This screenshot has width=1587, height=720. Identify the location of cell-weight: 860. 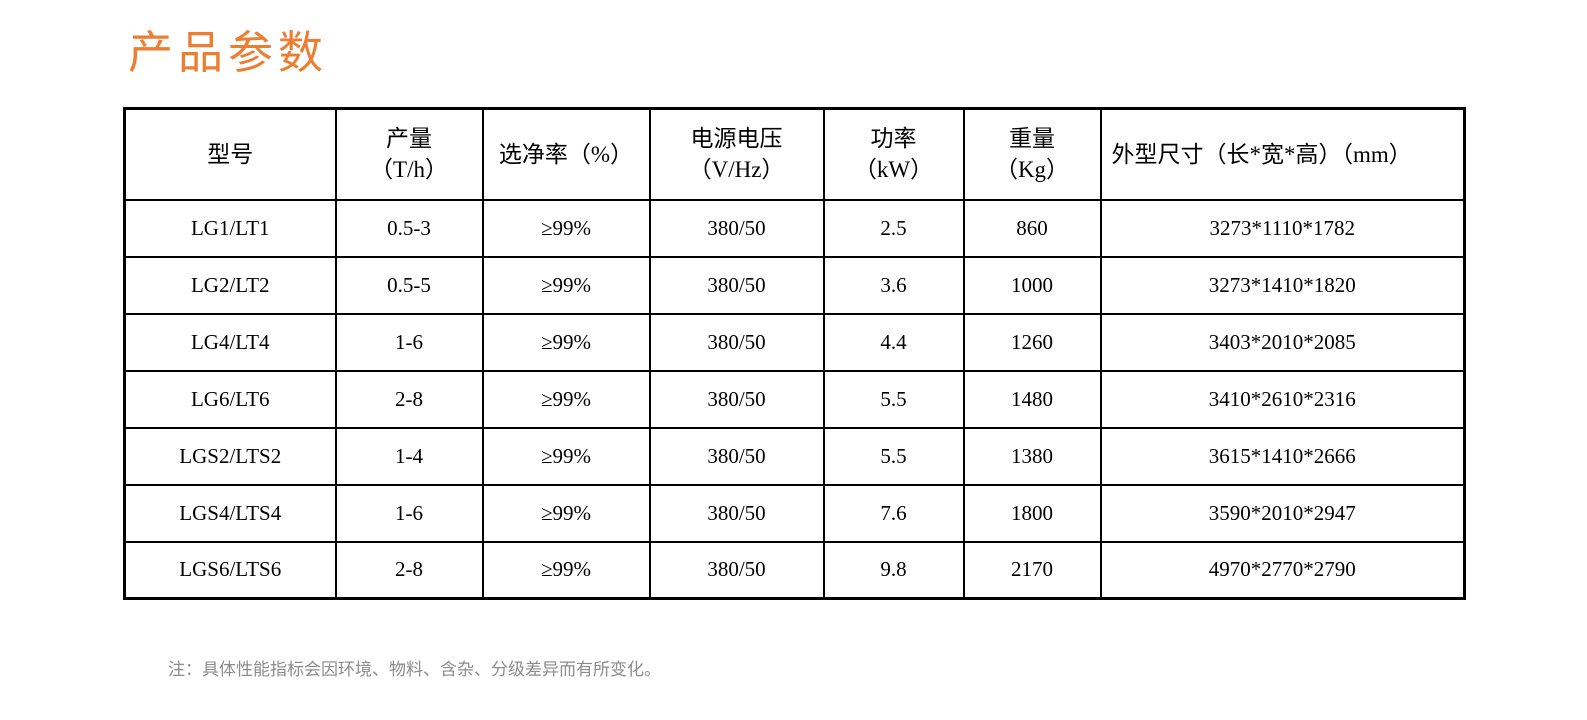
(1032, 228).